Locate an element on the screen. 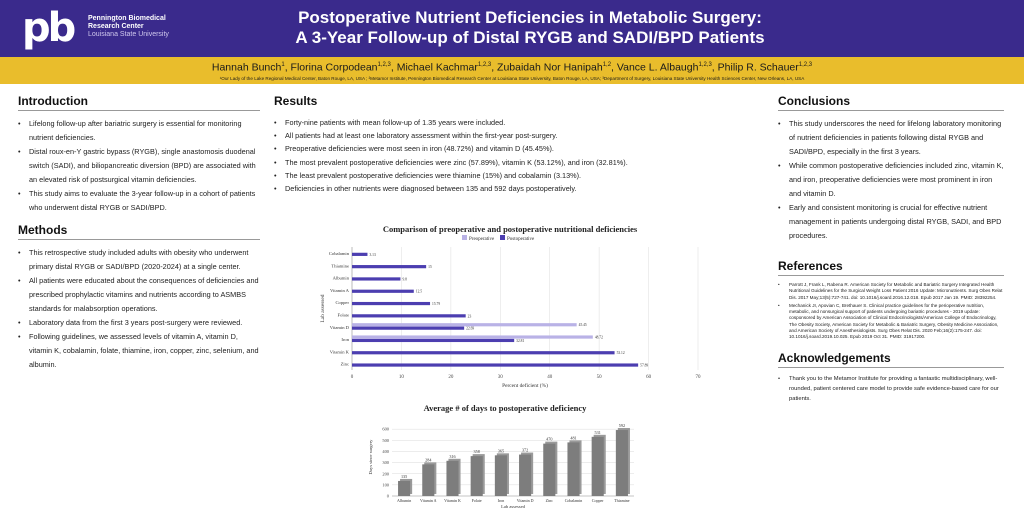  author-name: Michael Kachmar is located at coordinates (437, 67).